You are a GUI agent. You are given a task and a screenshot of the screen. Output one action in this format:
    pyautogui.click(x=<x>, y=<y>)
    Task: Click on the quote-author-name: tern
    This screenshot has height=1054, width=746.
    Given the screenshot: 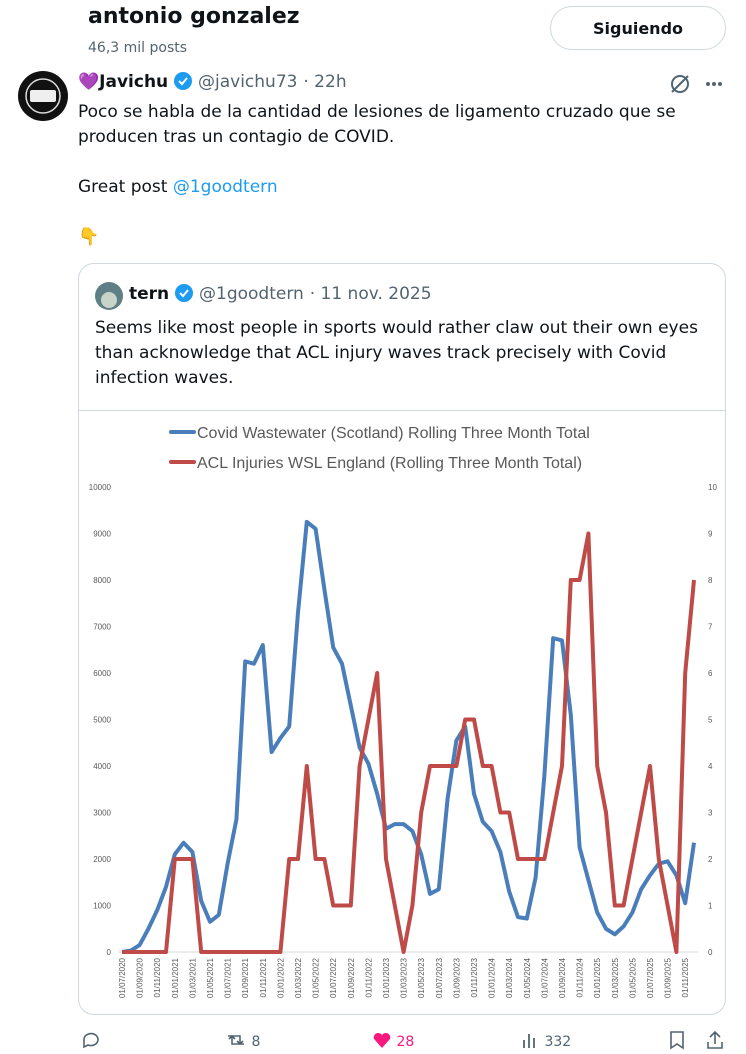 What is the action you would take?
    pyautogui.click(x=149, y=294)
    